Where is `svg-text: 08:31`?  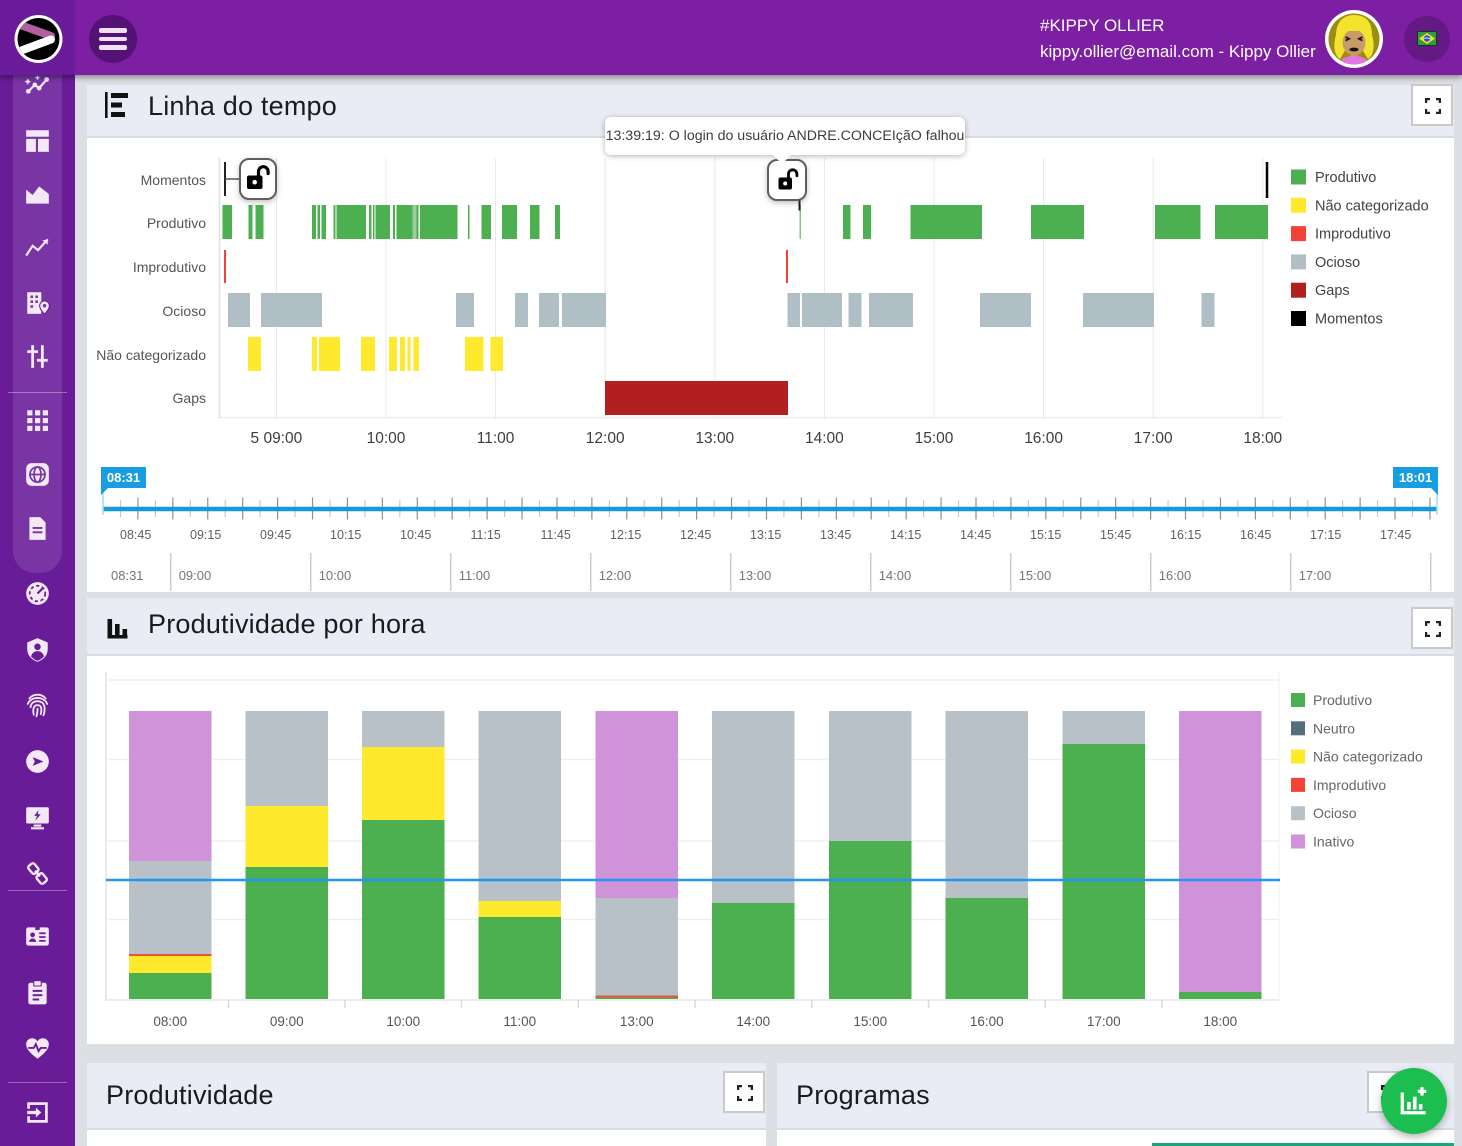 svg-text: 08:31 is located at coordinates (127, 575).